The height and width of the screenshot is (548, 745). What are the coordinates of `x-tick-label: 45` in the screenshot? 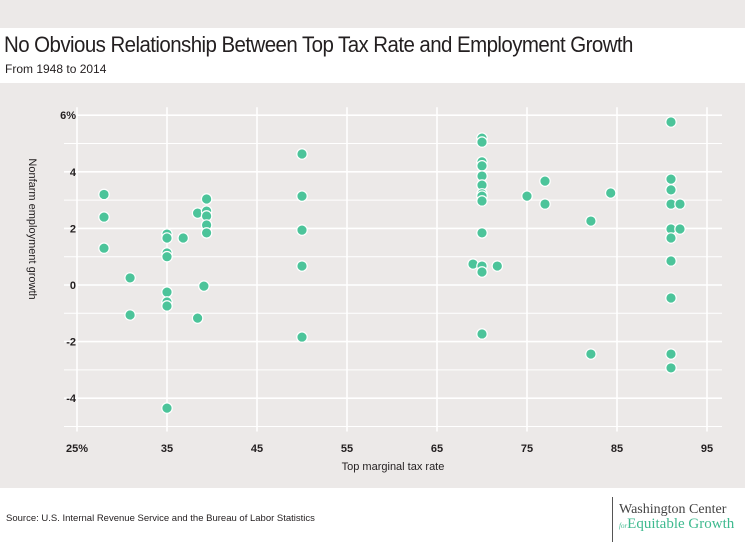 It's located at (257, 449).